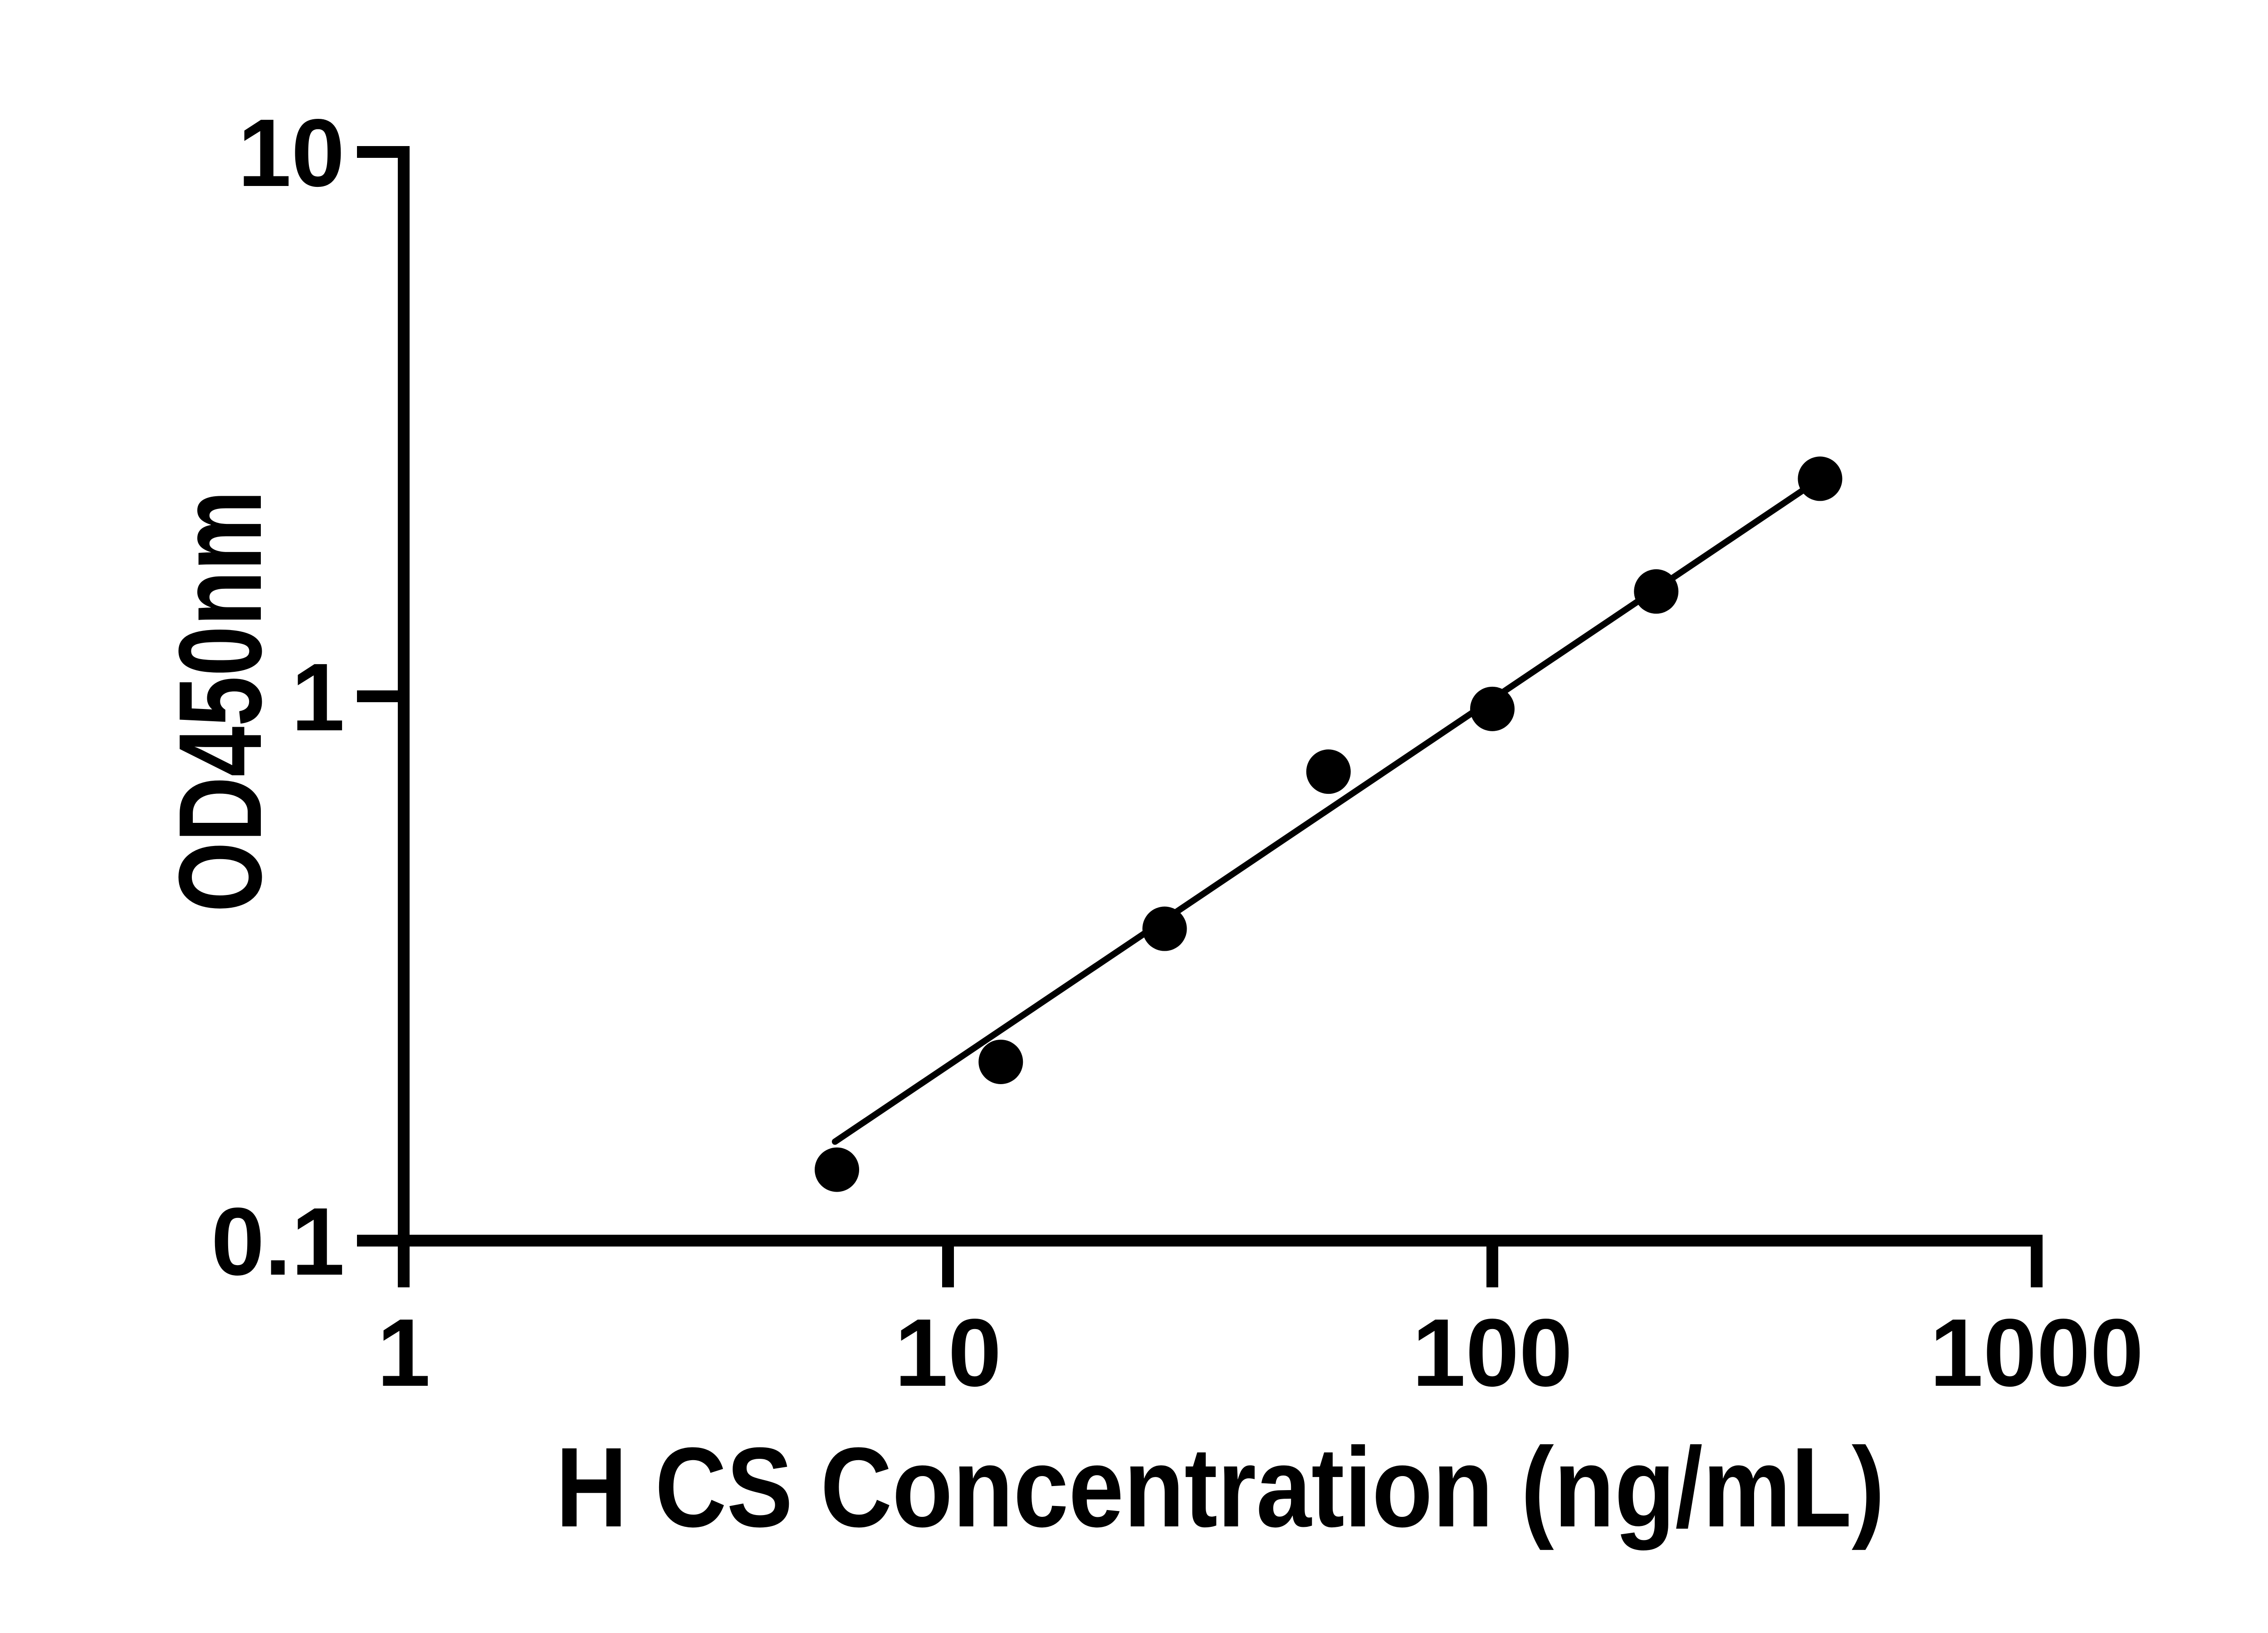 This screenshot has height=1633, width=2268. What do you see at coordinates (404, 1352) in the screenshot?
I see `x-tick-label: 1` at bounding box center [404, 1352].